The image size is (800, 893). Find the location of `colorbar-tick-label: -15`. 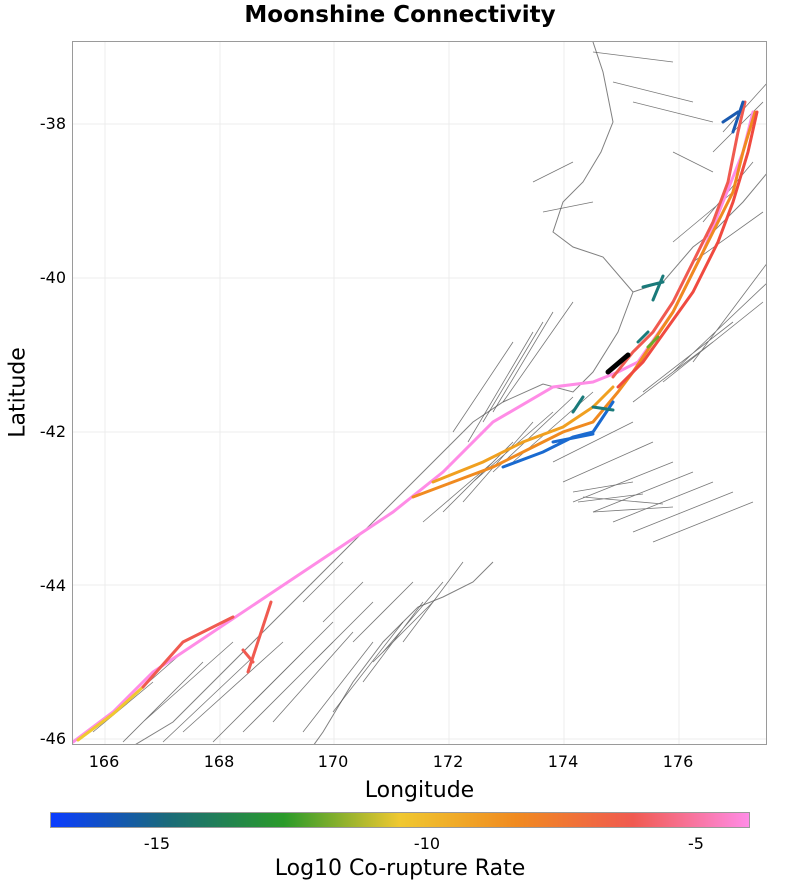

colorbar-tick-label: -15 is located at coordinates (157, 843).